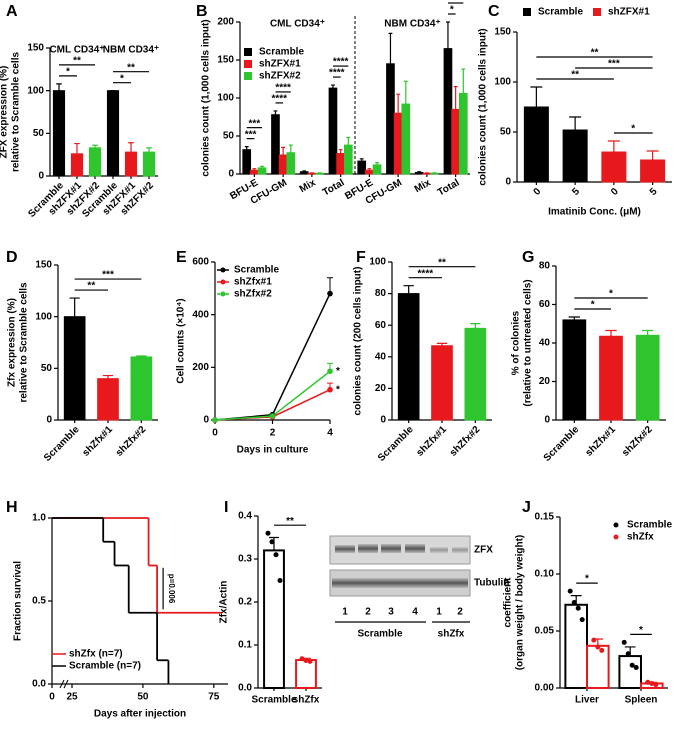 The height and width of the screenshot is (738, 685). What do you see at coordinates (39, 518) in the screenshot?
I see `y-tick-label: 1.0` at bounding box center [39, 518].